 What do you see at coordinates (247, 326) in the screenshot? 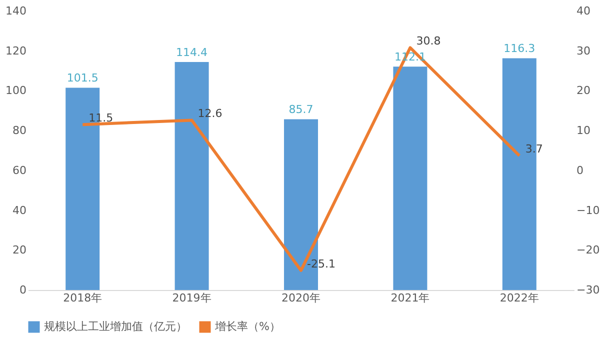
I see `legend-label: 增长率（%）` at bounding box center [247, 326].